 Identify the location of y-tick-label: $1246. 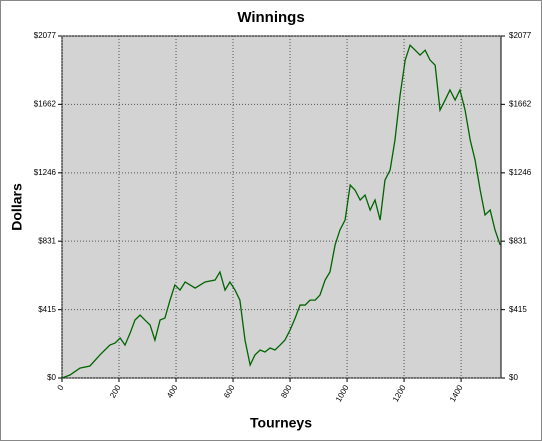
(45, 172).